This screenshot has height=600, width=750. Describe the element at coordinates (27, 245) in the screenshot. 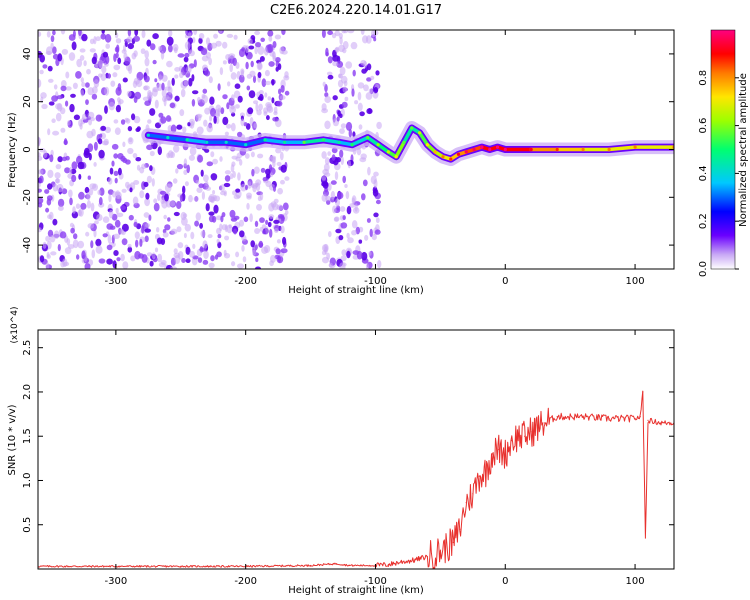

I see `y-tick-label: -40` at that location.